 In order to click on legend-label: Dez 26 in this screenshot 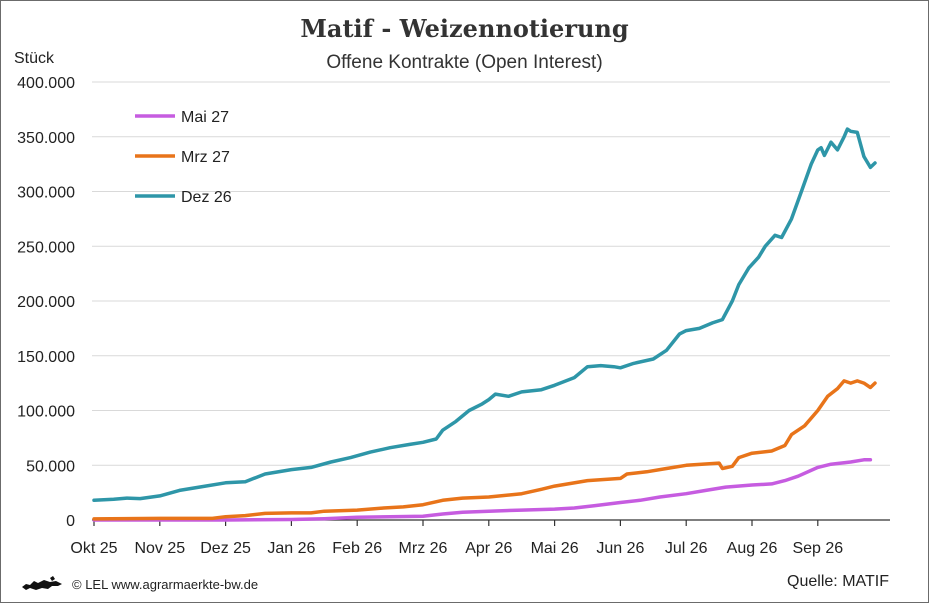, I will do `click(206, 197)`.